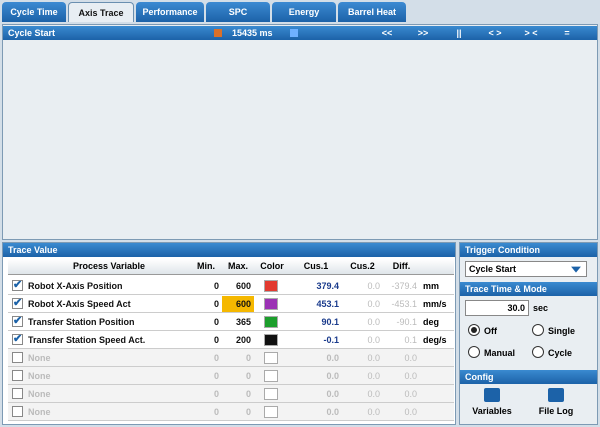  I want to click on table-header, so click(231, 267).